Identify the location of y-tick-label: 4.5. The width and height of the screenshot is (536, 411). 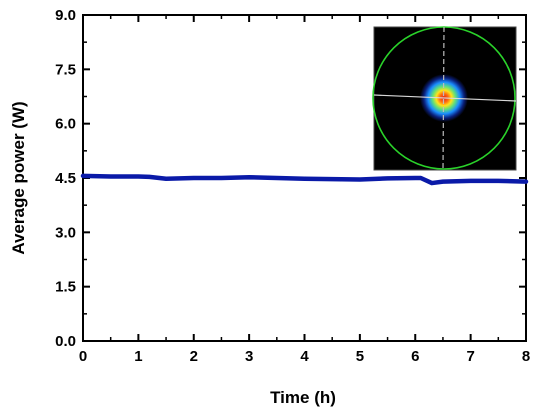
(65, 178).